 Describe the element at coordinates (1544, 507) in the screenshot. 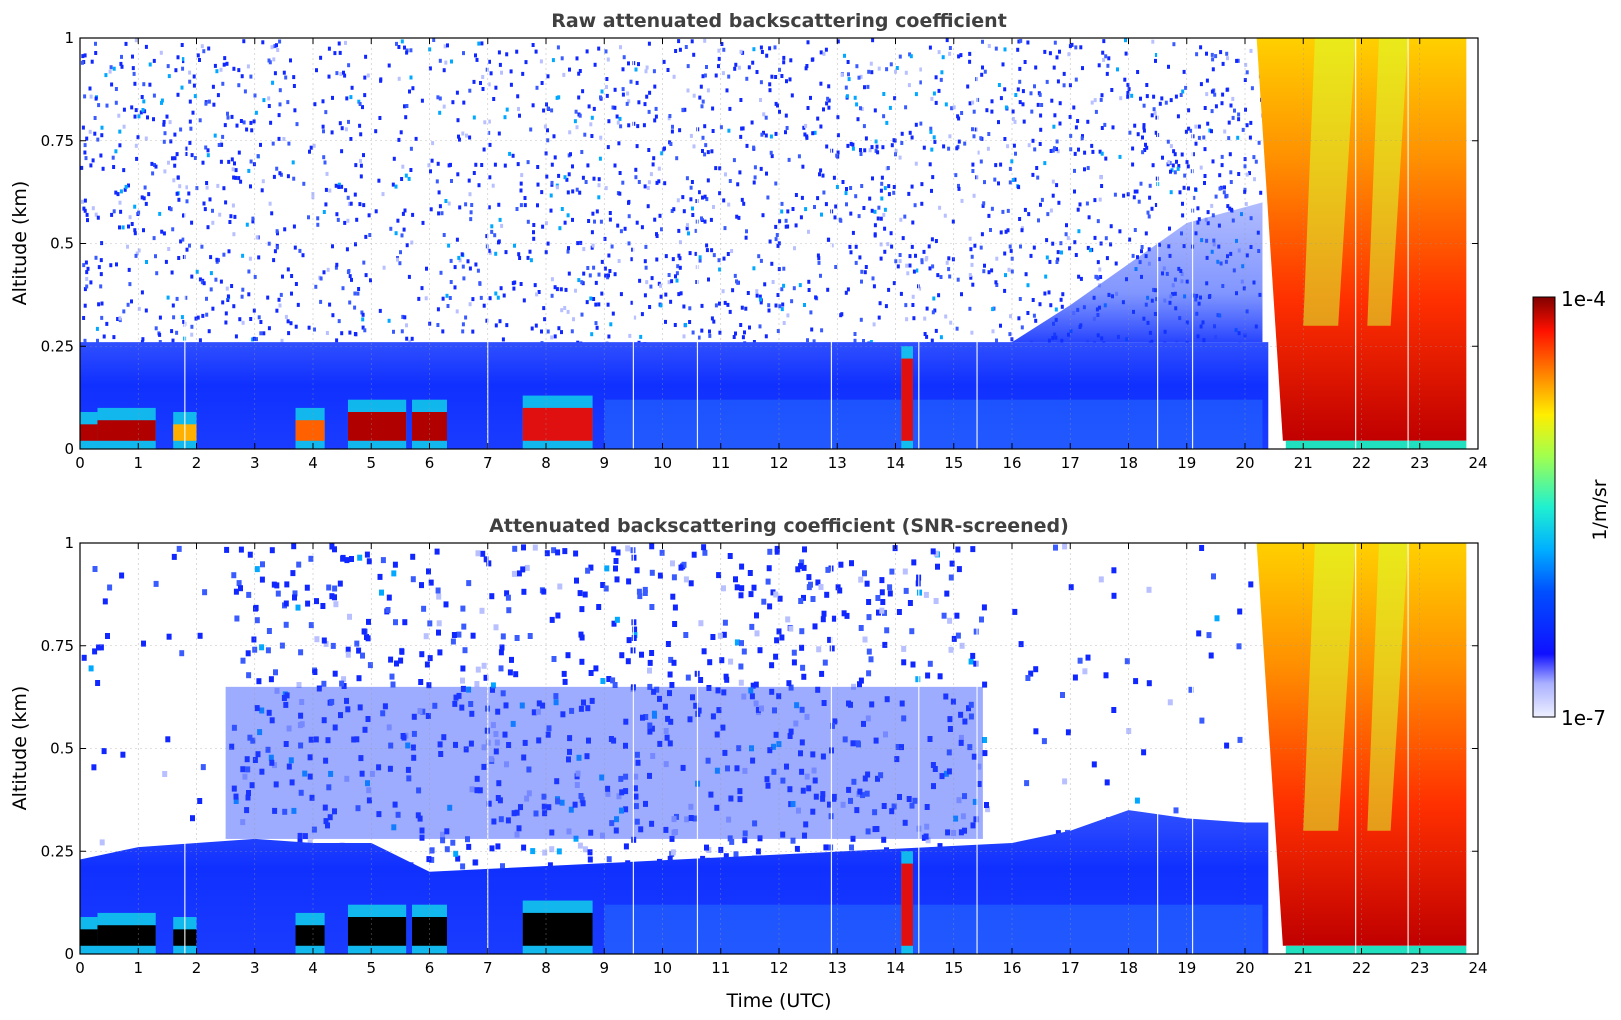

I see `colorbar-gradient` at that location.